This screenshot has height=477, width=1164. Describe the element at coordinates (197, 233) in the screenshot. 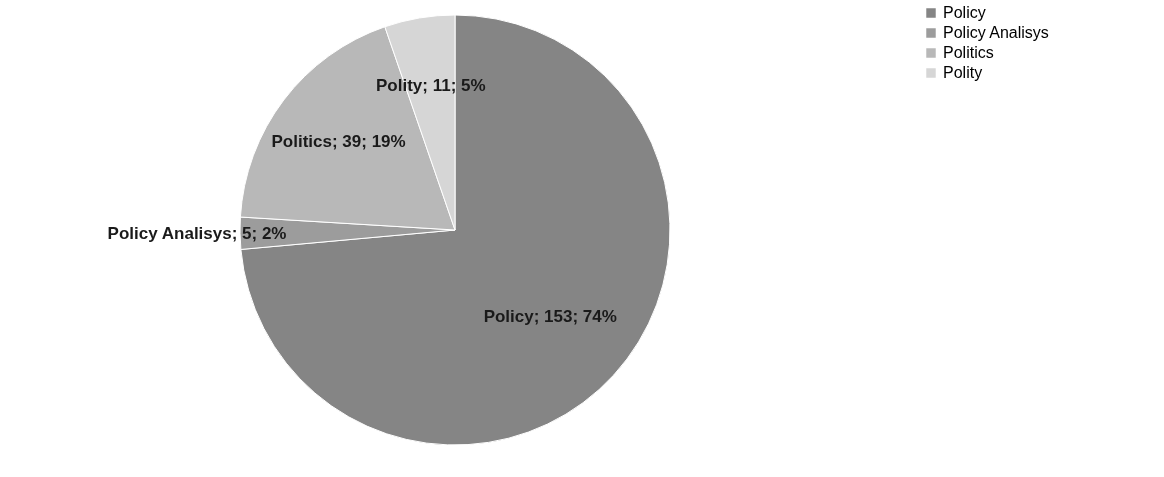

I see `data-label: Policy Analisys; 5; 2%` at that location.